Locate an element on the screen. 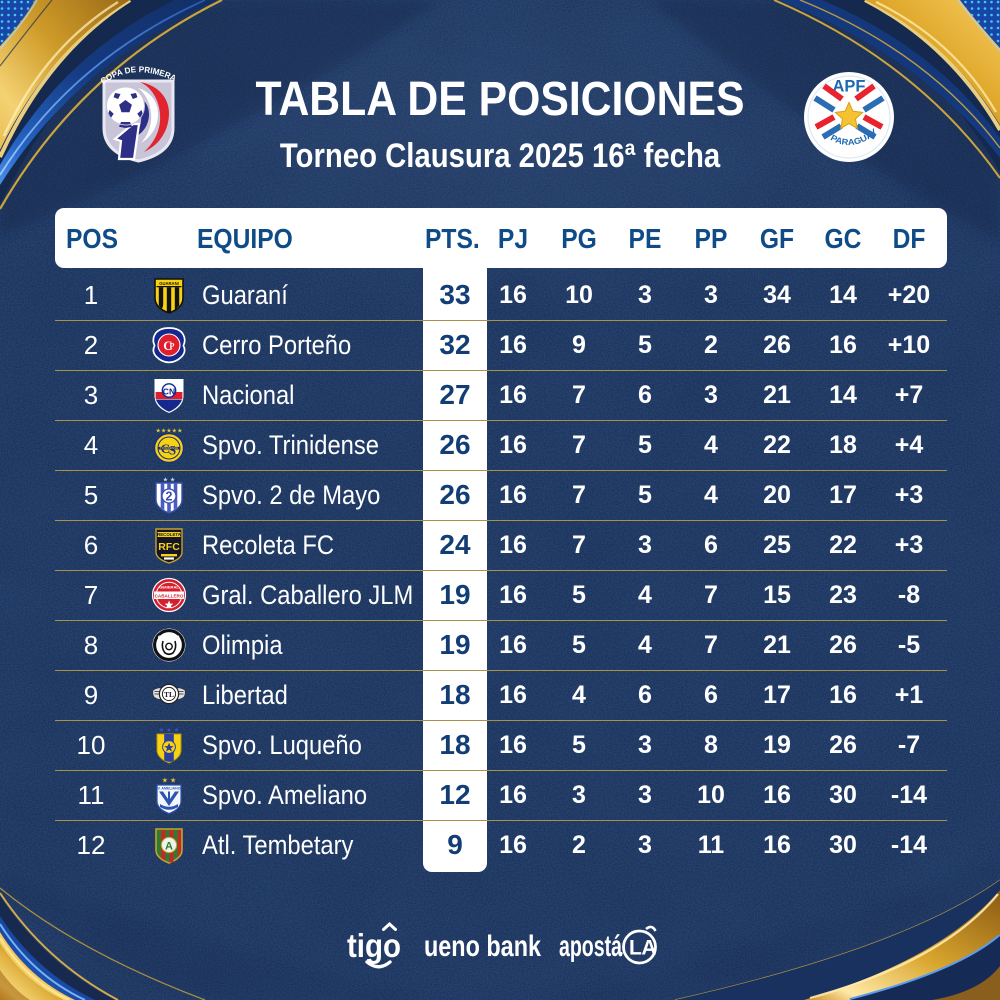 The height and width of the screenshot is (1000, 1000). svg-text: TRINIDENSE is located at coordinates (169, 448).